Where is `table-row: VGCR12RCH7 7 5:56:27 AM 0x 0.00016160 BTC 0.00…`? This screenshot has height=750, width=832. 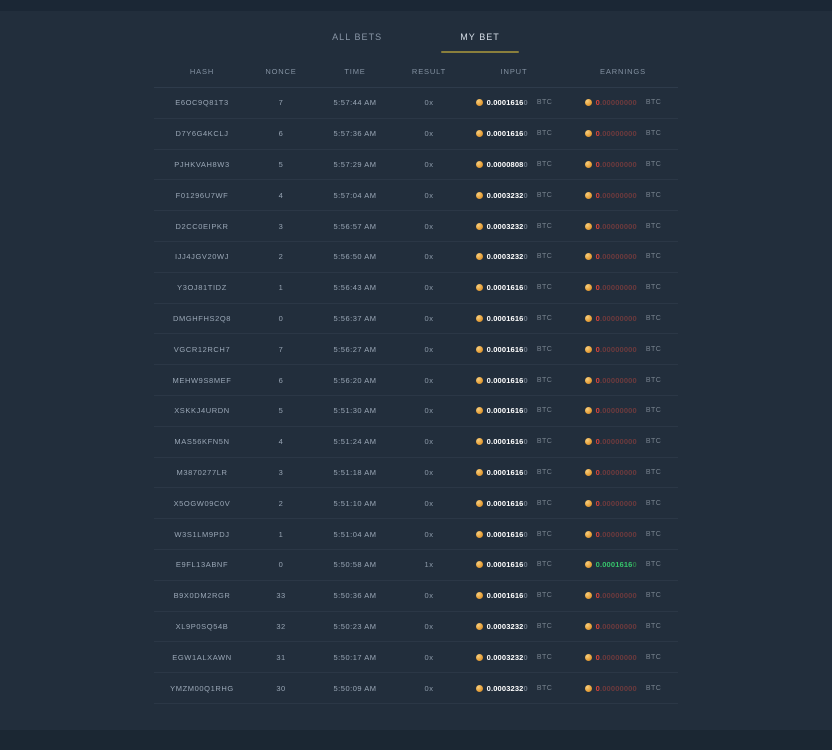 table-row: VGCR12RCH7 7 5:56:27 AM 0x 0.00016160 BTC 0.00… is located at coordinates (416, 349).